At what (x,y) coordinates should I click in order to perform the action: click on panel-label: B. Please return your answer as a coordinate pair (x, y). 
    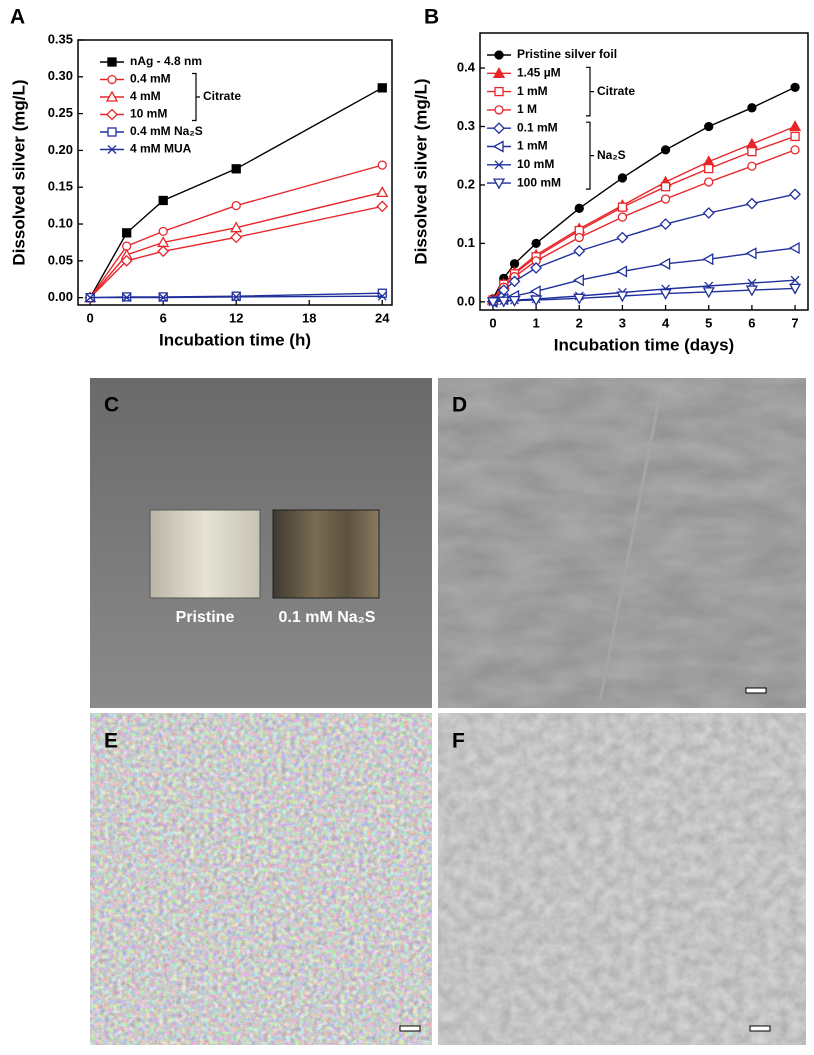
    Looking at the image, I should click on (431, 17).